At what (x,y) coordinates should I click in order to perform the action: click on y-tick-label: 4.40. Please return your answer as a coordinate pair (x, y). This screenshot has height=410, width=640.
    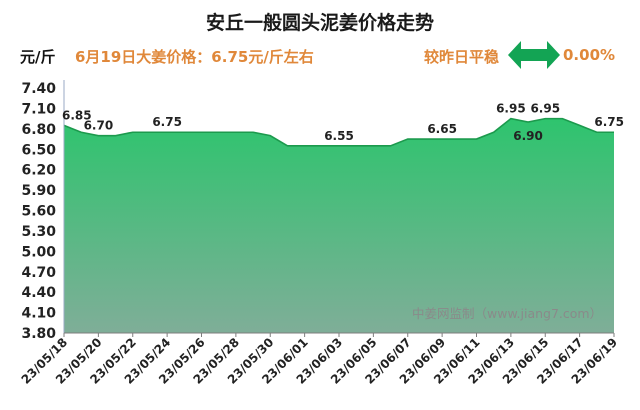
    Looking at the image, I should click on (38, 293).